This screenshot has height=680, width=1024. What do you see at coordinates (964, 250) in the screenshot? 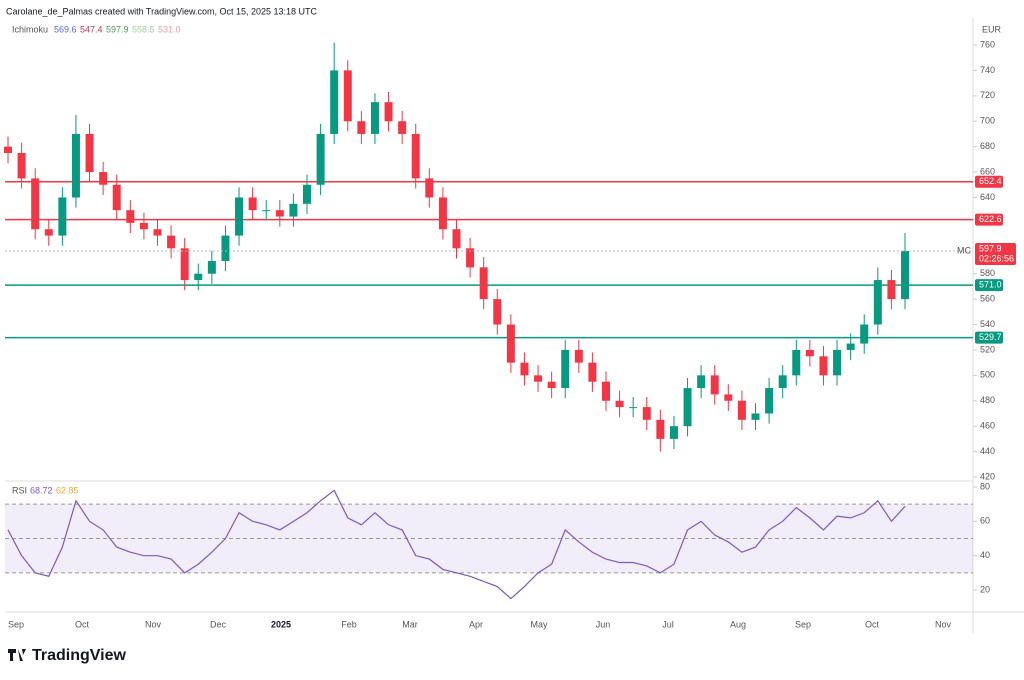
I see `symbol-label: MC` at bounding box center [964, 250].